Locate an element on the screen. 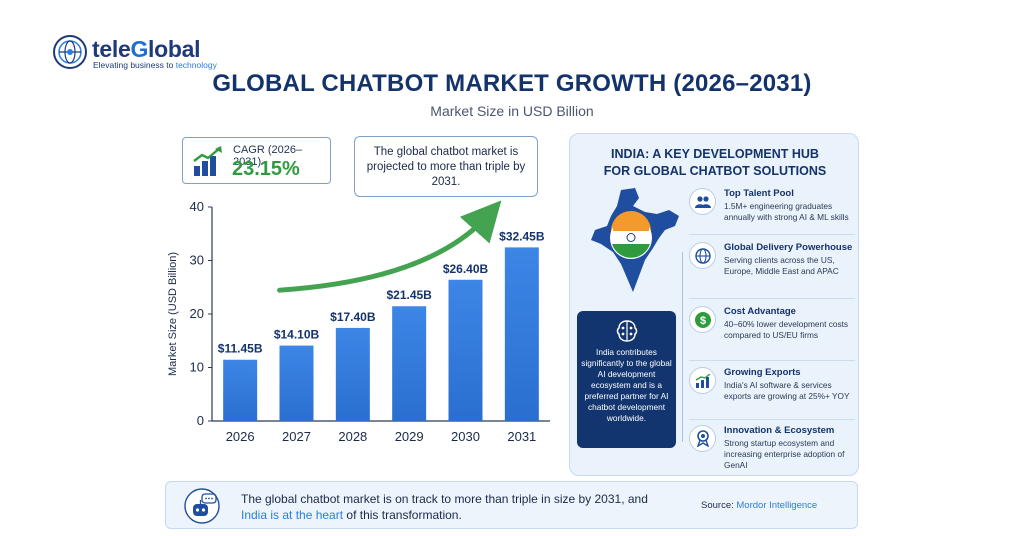 This screenshot has width=1024, height=536. growth-chart-icon is located at coordinates (702, 380).